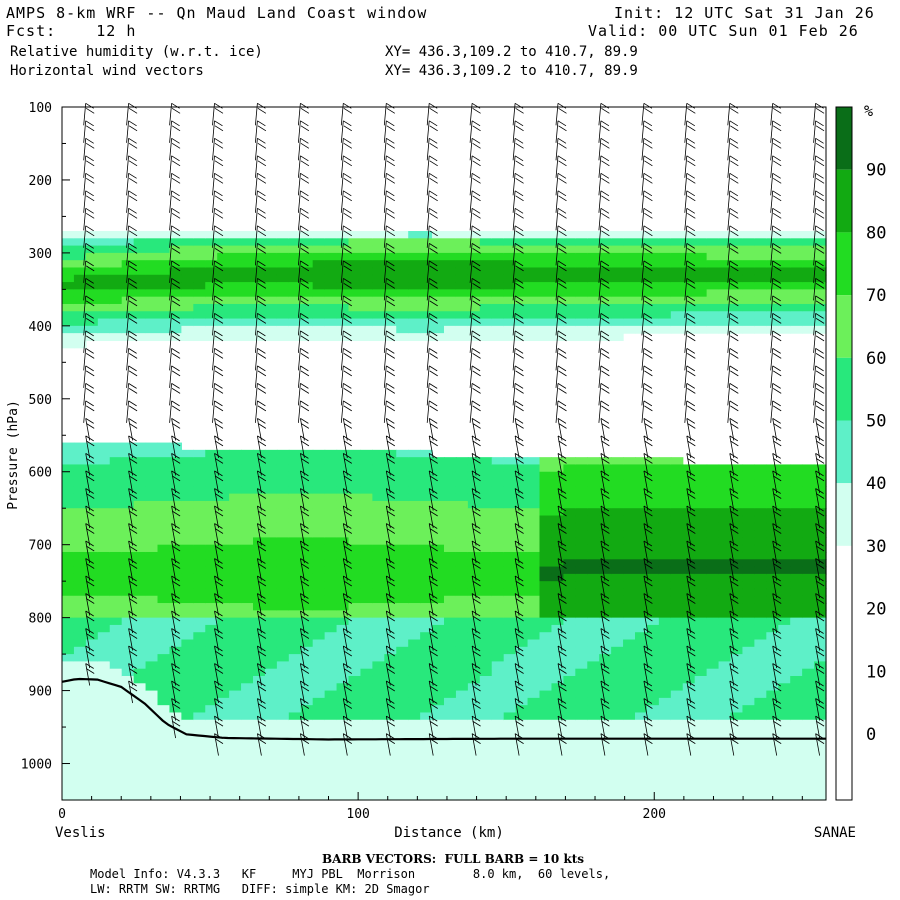 The width and height of the screenshot is (900, 900). What do you see at coordinates (40, 400) in the screenshot?
I see `y-tick-label: 500` at bounding box center [40, 400].